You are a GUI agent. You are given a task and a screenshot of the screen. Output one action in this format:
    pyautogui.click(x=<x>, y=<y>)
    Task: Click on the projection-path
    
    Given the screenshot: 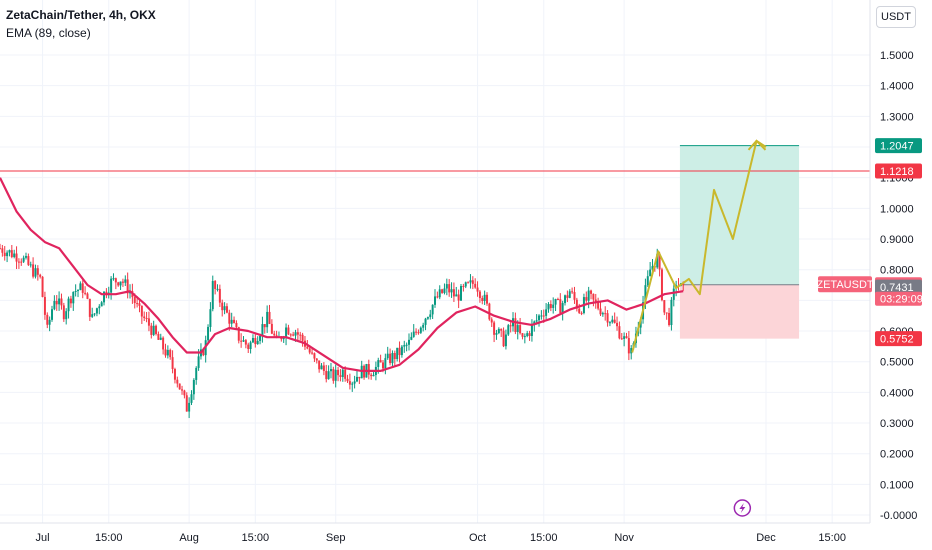 What is the action you would take?
    pyautogui.click(x=699, y=246)
    